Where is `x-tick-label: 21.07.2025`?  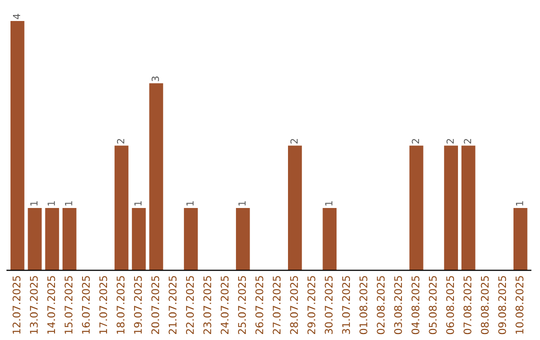 x-tick-label: 21.07.2025 is located at coordinates (172, 305).